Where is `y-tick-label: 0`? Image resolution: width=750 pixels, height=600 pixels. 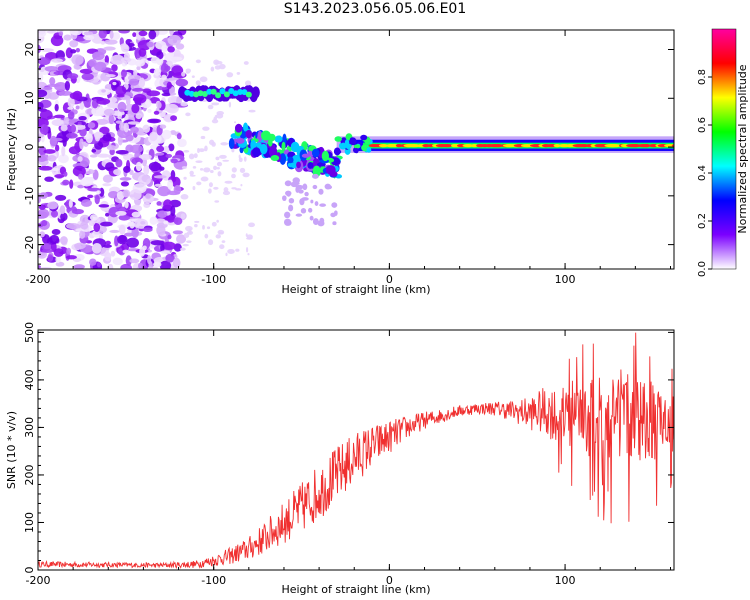 y-tick-label: 0 is located at coordinates (29, 147).